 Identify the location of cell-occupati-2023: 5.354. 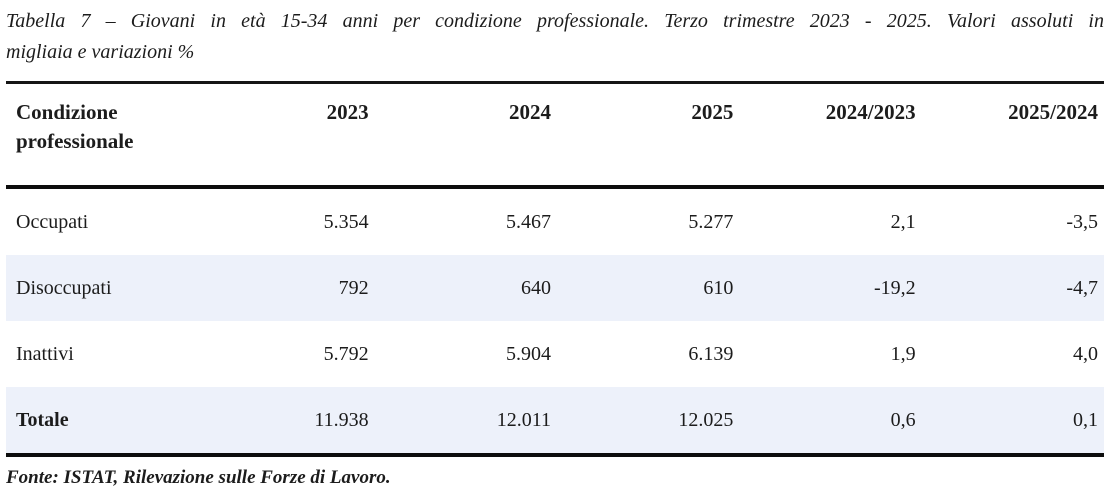
(346, 221).